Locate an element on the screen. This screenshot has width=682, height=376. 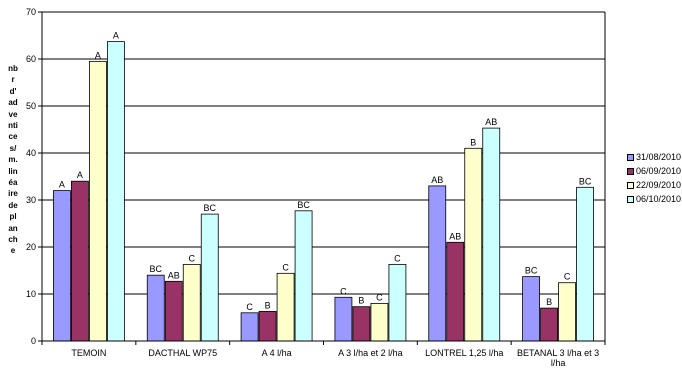
y-axis-label-line: nti is located at coordinates (13, 125).